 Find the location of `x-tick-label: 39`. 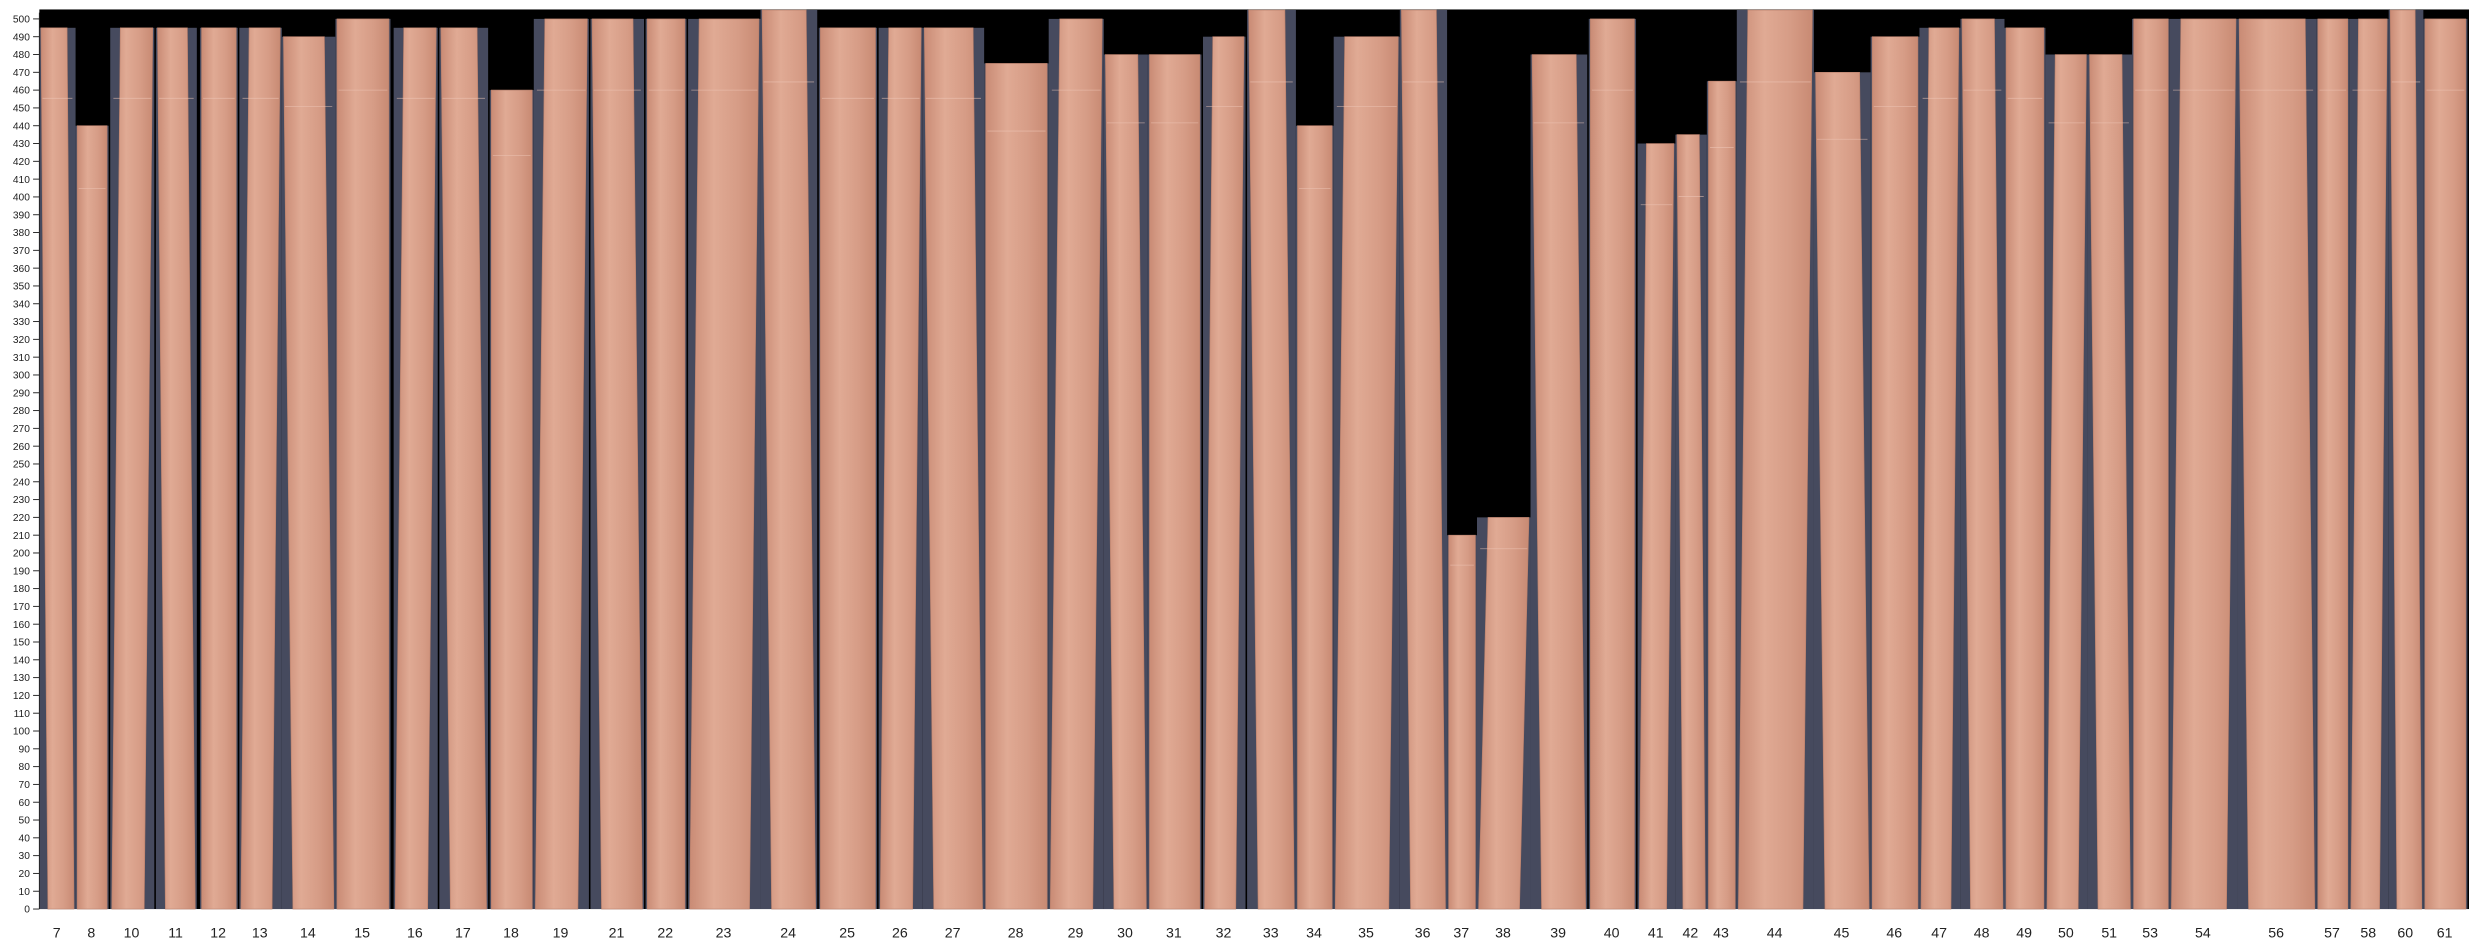

x-tick-label: 39 is located at coordinates (1558, 933).